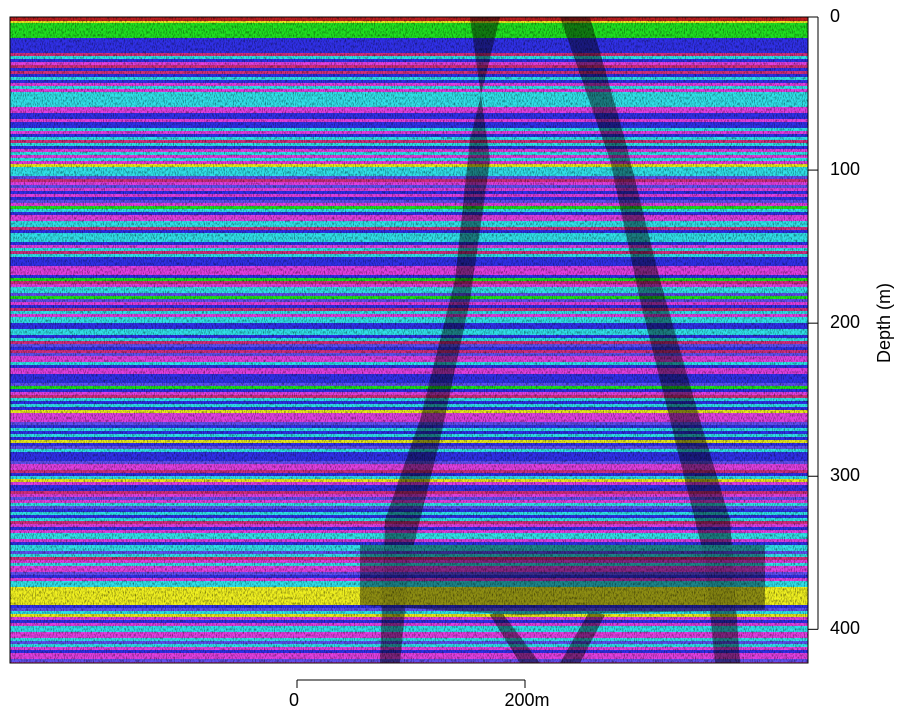  What do you see at coordinates (845, 475) in the screenshot?
I see `y-tick-label: 300` at bounding box center [845, 475].